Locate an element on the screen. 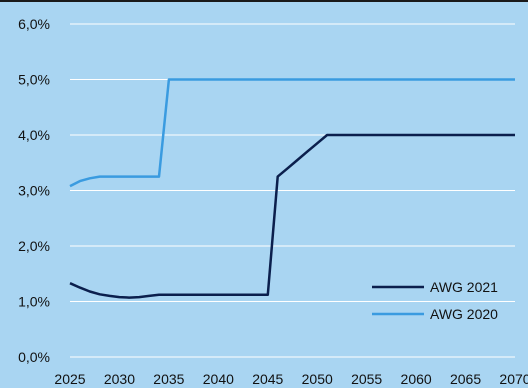 This screenshot has width=528, height=388. y-tick-label: 3,0% is located at coordinates (34, 191).